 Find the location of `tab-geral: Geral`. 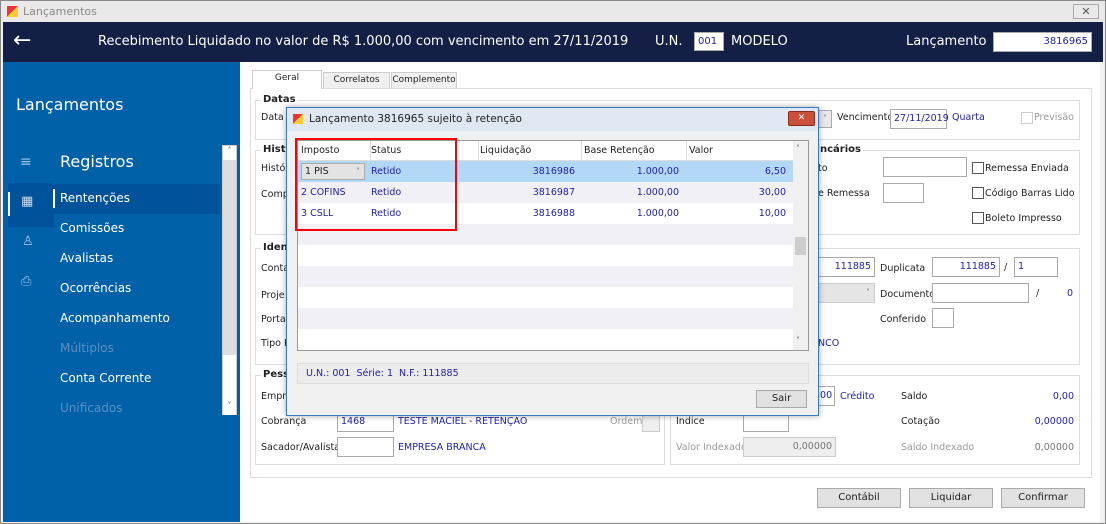

tab-geral: Geral is located at coordinates (287, 79).